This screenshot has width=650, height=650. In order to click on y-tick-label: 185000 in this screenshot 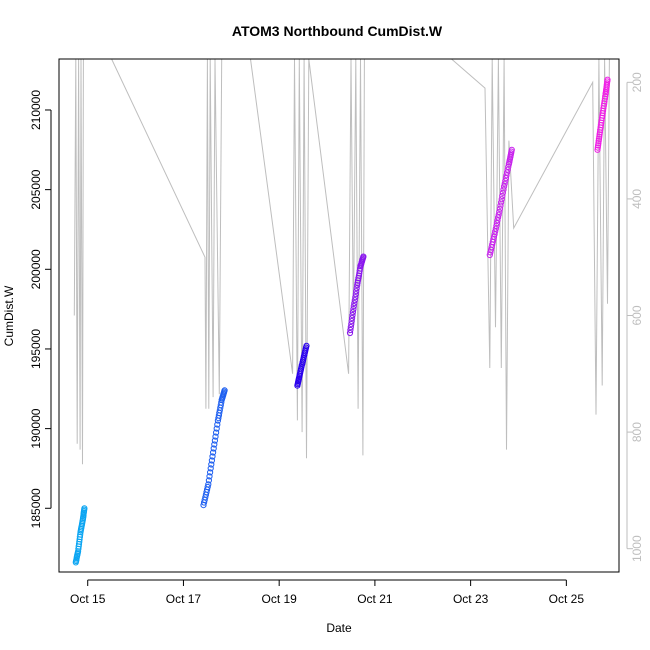, I will do `click(36, 508)`.